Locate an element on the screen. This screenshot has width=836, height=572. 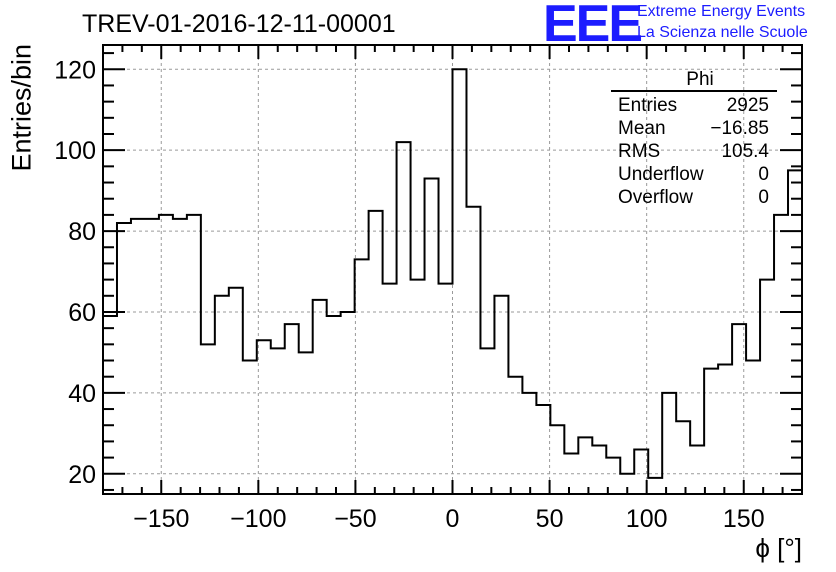
stats-row-rms: RMS 105.4 is located at coordinates (694, 151).